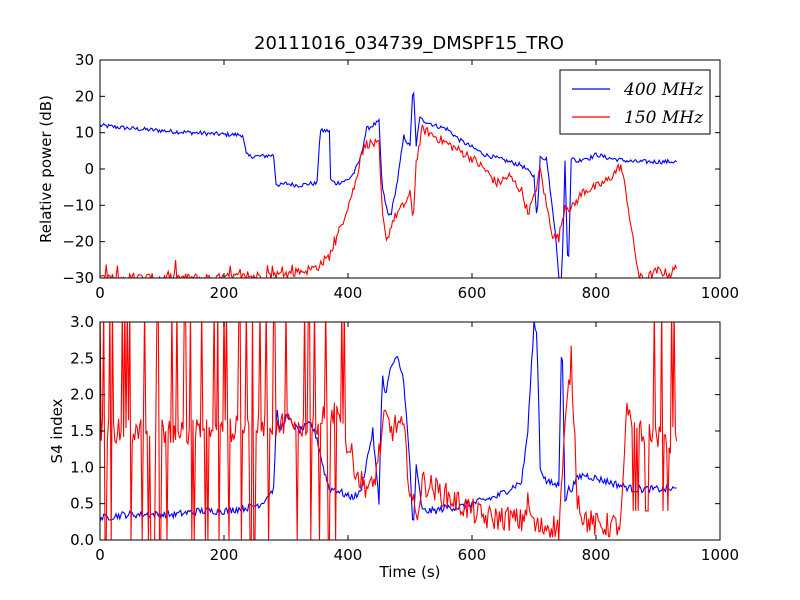 This screenshot has width=800, height=600. Describe the element at coordinates (84, 133) in the screenshot. I see `y-tick-label: 10` at that location.